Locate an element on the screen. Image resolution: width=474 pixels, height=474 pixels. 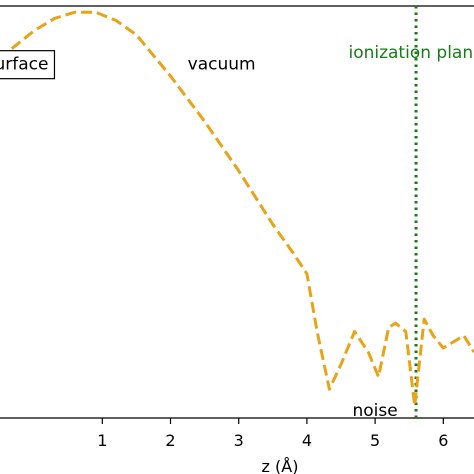
x-tick-label: 4 is located at coordinates (307, 440).